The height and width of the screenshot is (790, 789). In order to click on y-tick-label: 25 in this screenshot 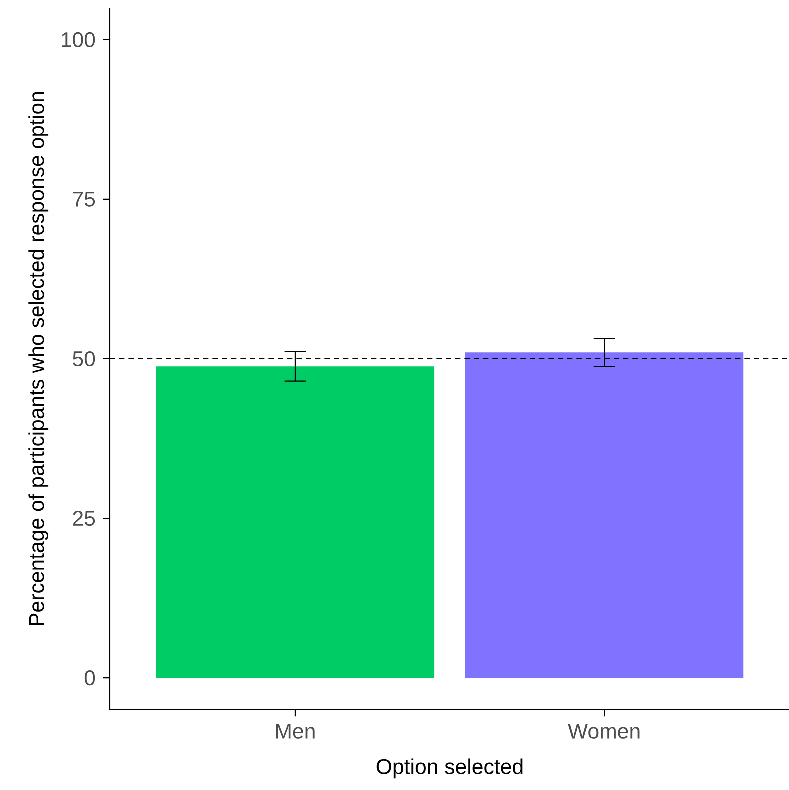, I will do `click(84, 518)`.